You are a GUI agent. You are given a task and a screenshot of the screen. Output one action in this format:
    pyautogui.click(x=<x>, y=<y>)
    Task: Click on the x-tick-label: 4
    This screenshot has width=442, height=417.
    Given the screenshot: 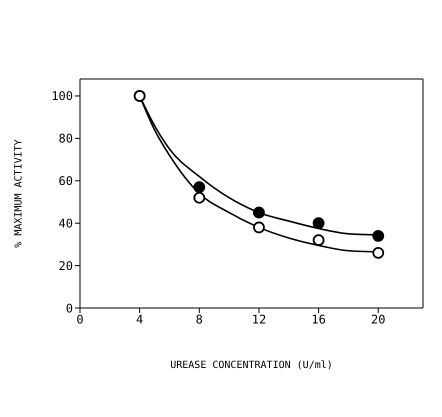 What is the action you would take?
    pyautogui.click(x=140, y=319)
    